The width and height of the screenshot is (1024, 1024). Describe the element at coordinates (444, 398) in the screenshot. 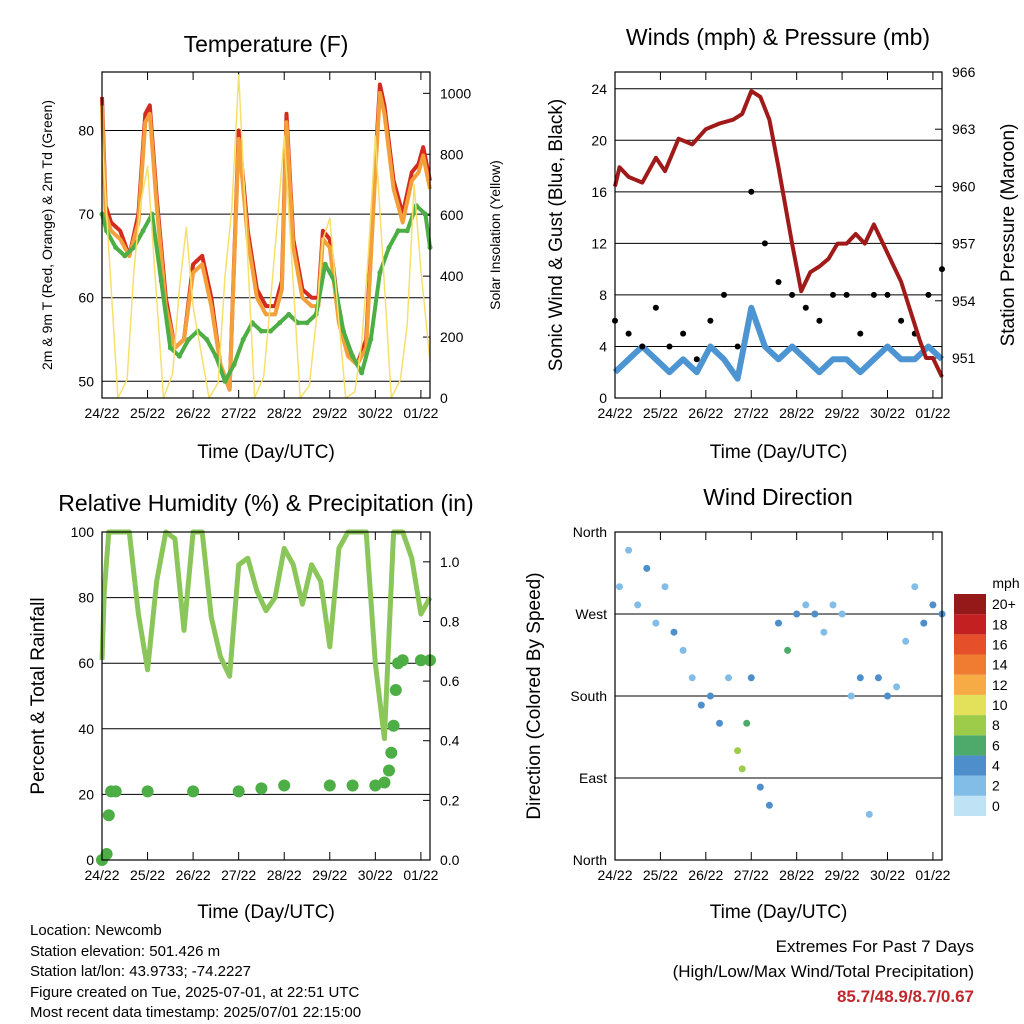

I see `y2-tick-label: 0` at that location.